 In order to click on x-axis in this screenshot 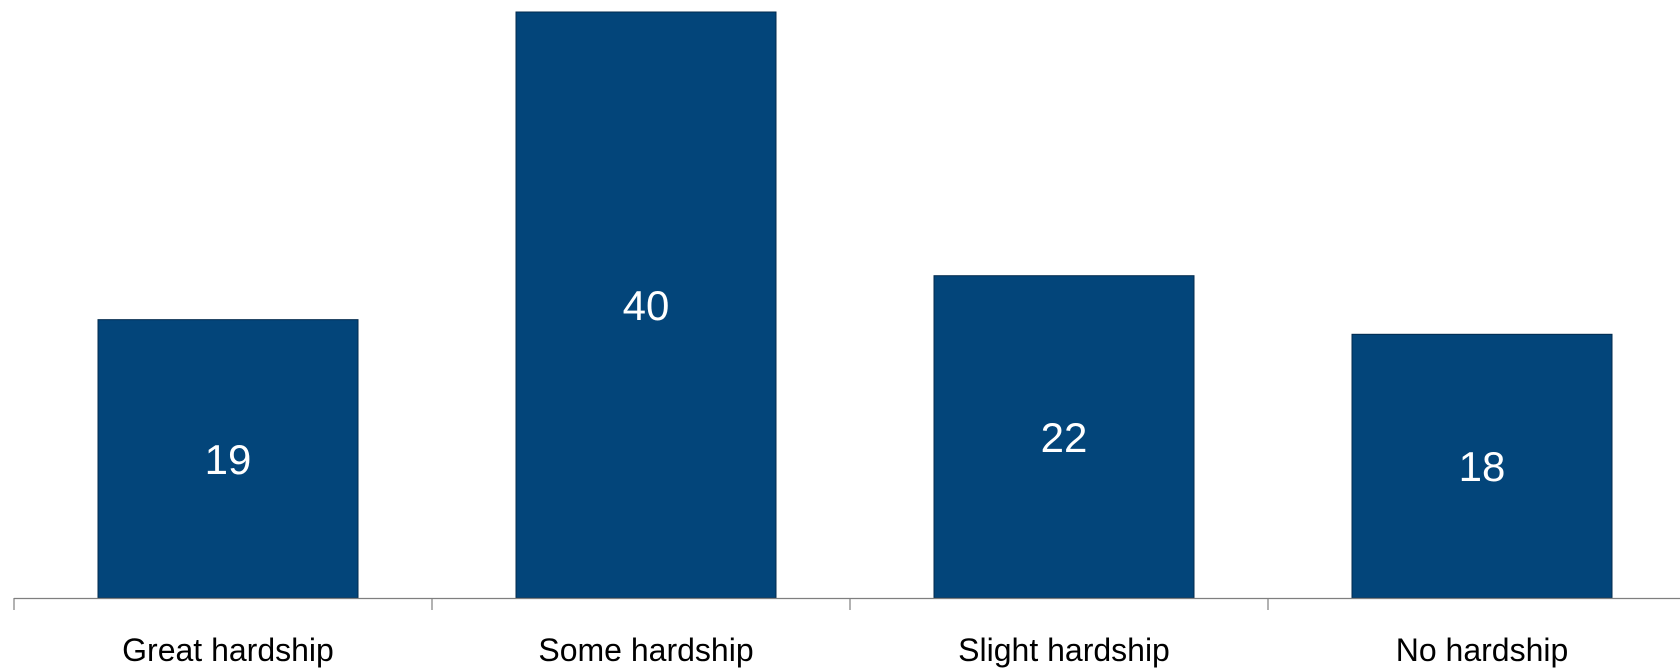, I will do `click(846, 603)`.